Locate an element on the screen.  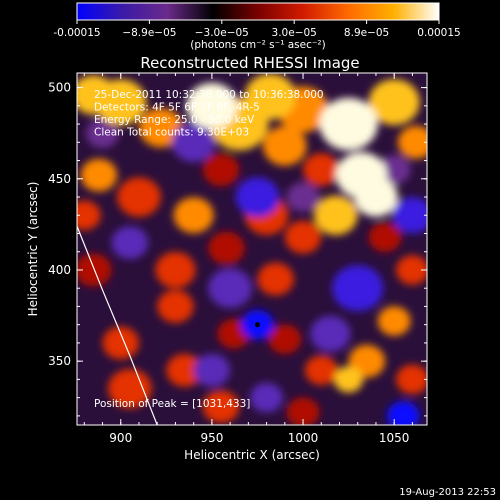
colorbar-tick-label: -0.00015 is located at coordinates (76, 33).